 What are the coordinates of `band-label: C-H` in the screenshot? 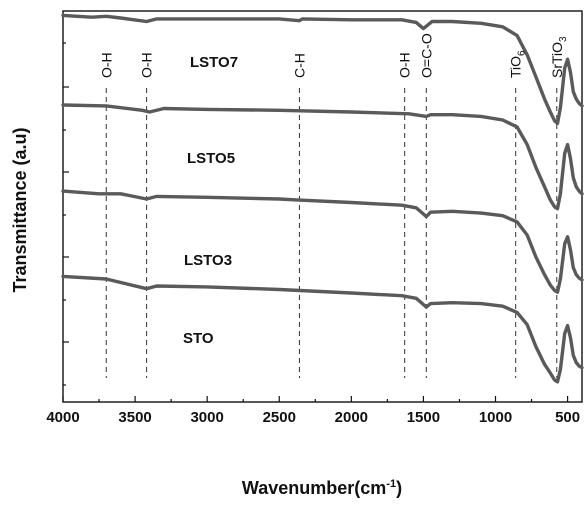 It's located at (299, 65).